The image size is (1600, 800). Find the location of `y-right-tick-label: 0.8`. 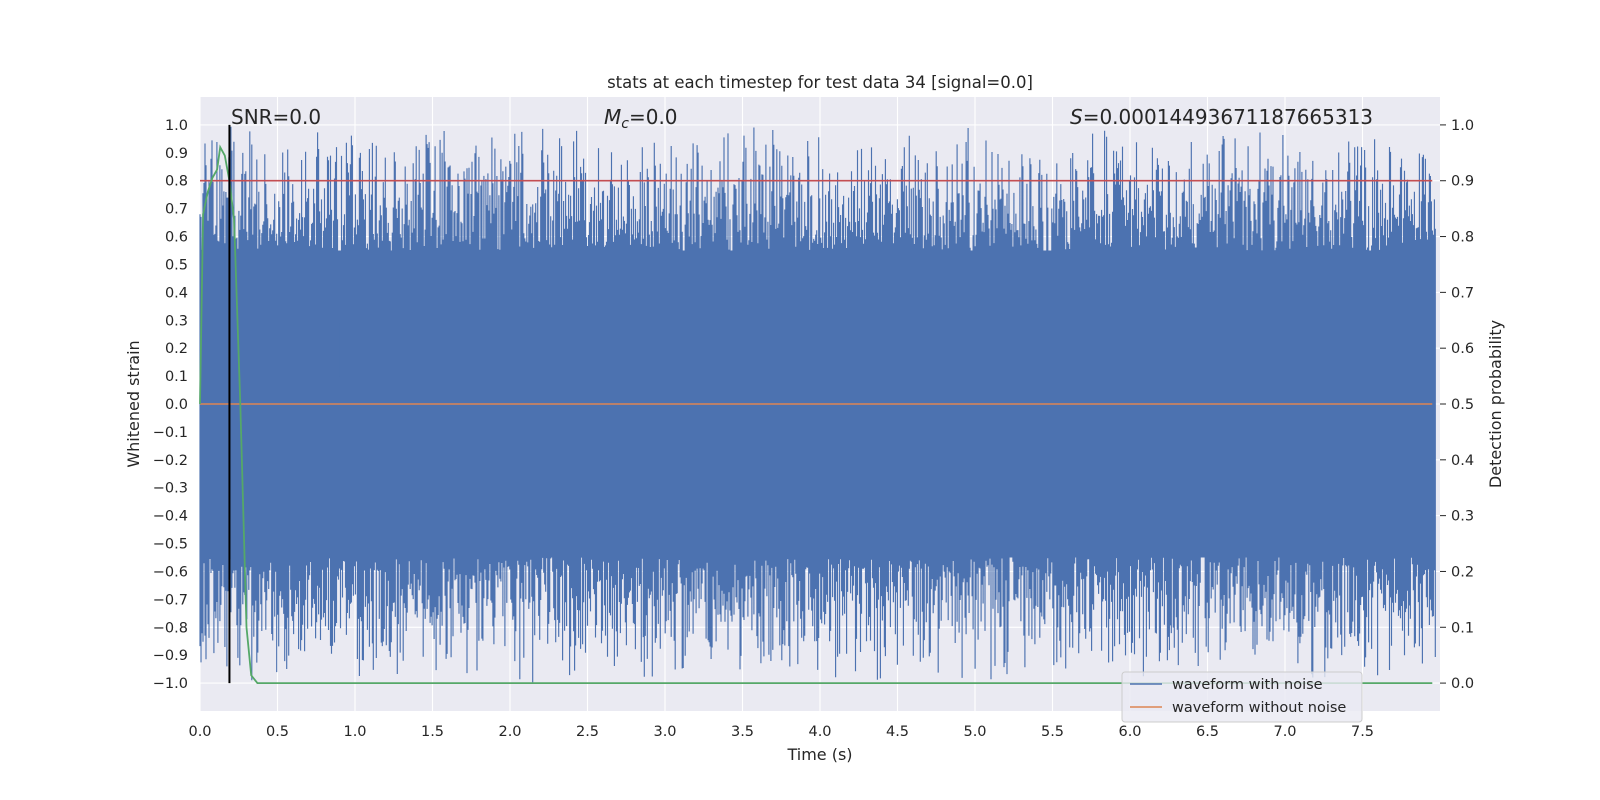

y-right-tick-label: 0.8 is located at coordinates (1462, 238).